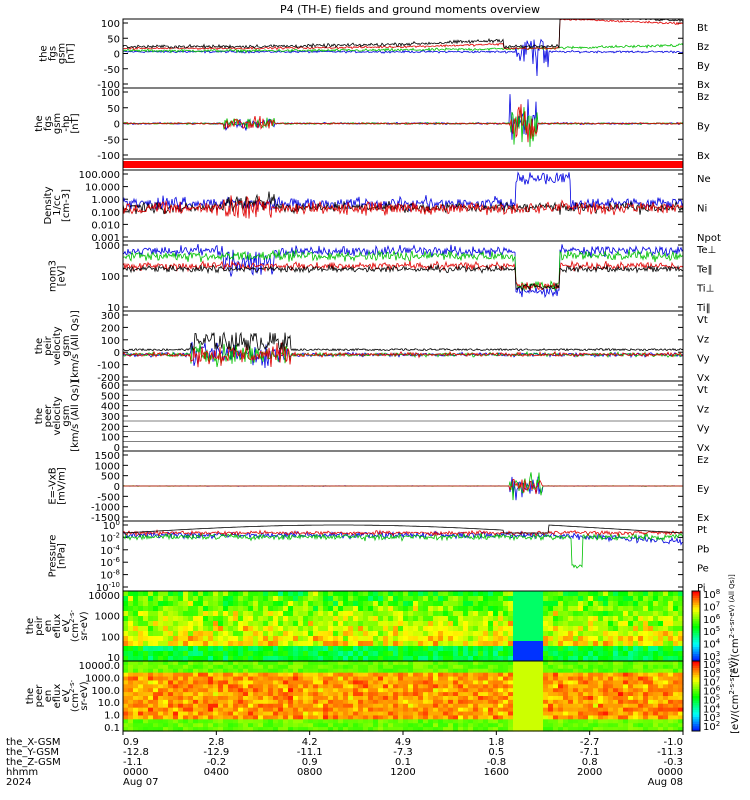  Describe the element at coordinates (709, 238) in the screenshot. I see `legend-entry: Npot` at that location.